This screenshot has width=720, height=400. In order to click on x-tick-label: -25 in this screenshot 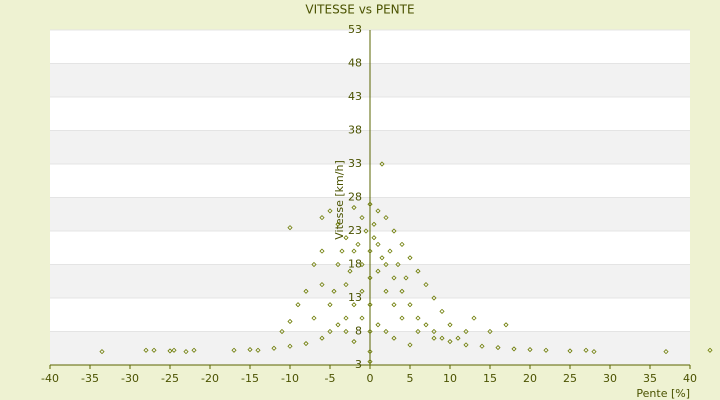, I will do `click(170, 378)`.